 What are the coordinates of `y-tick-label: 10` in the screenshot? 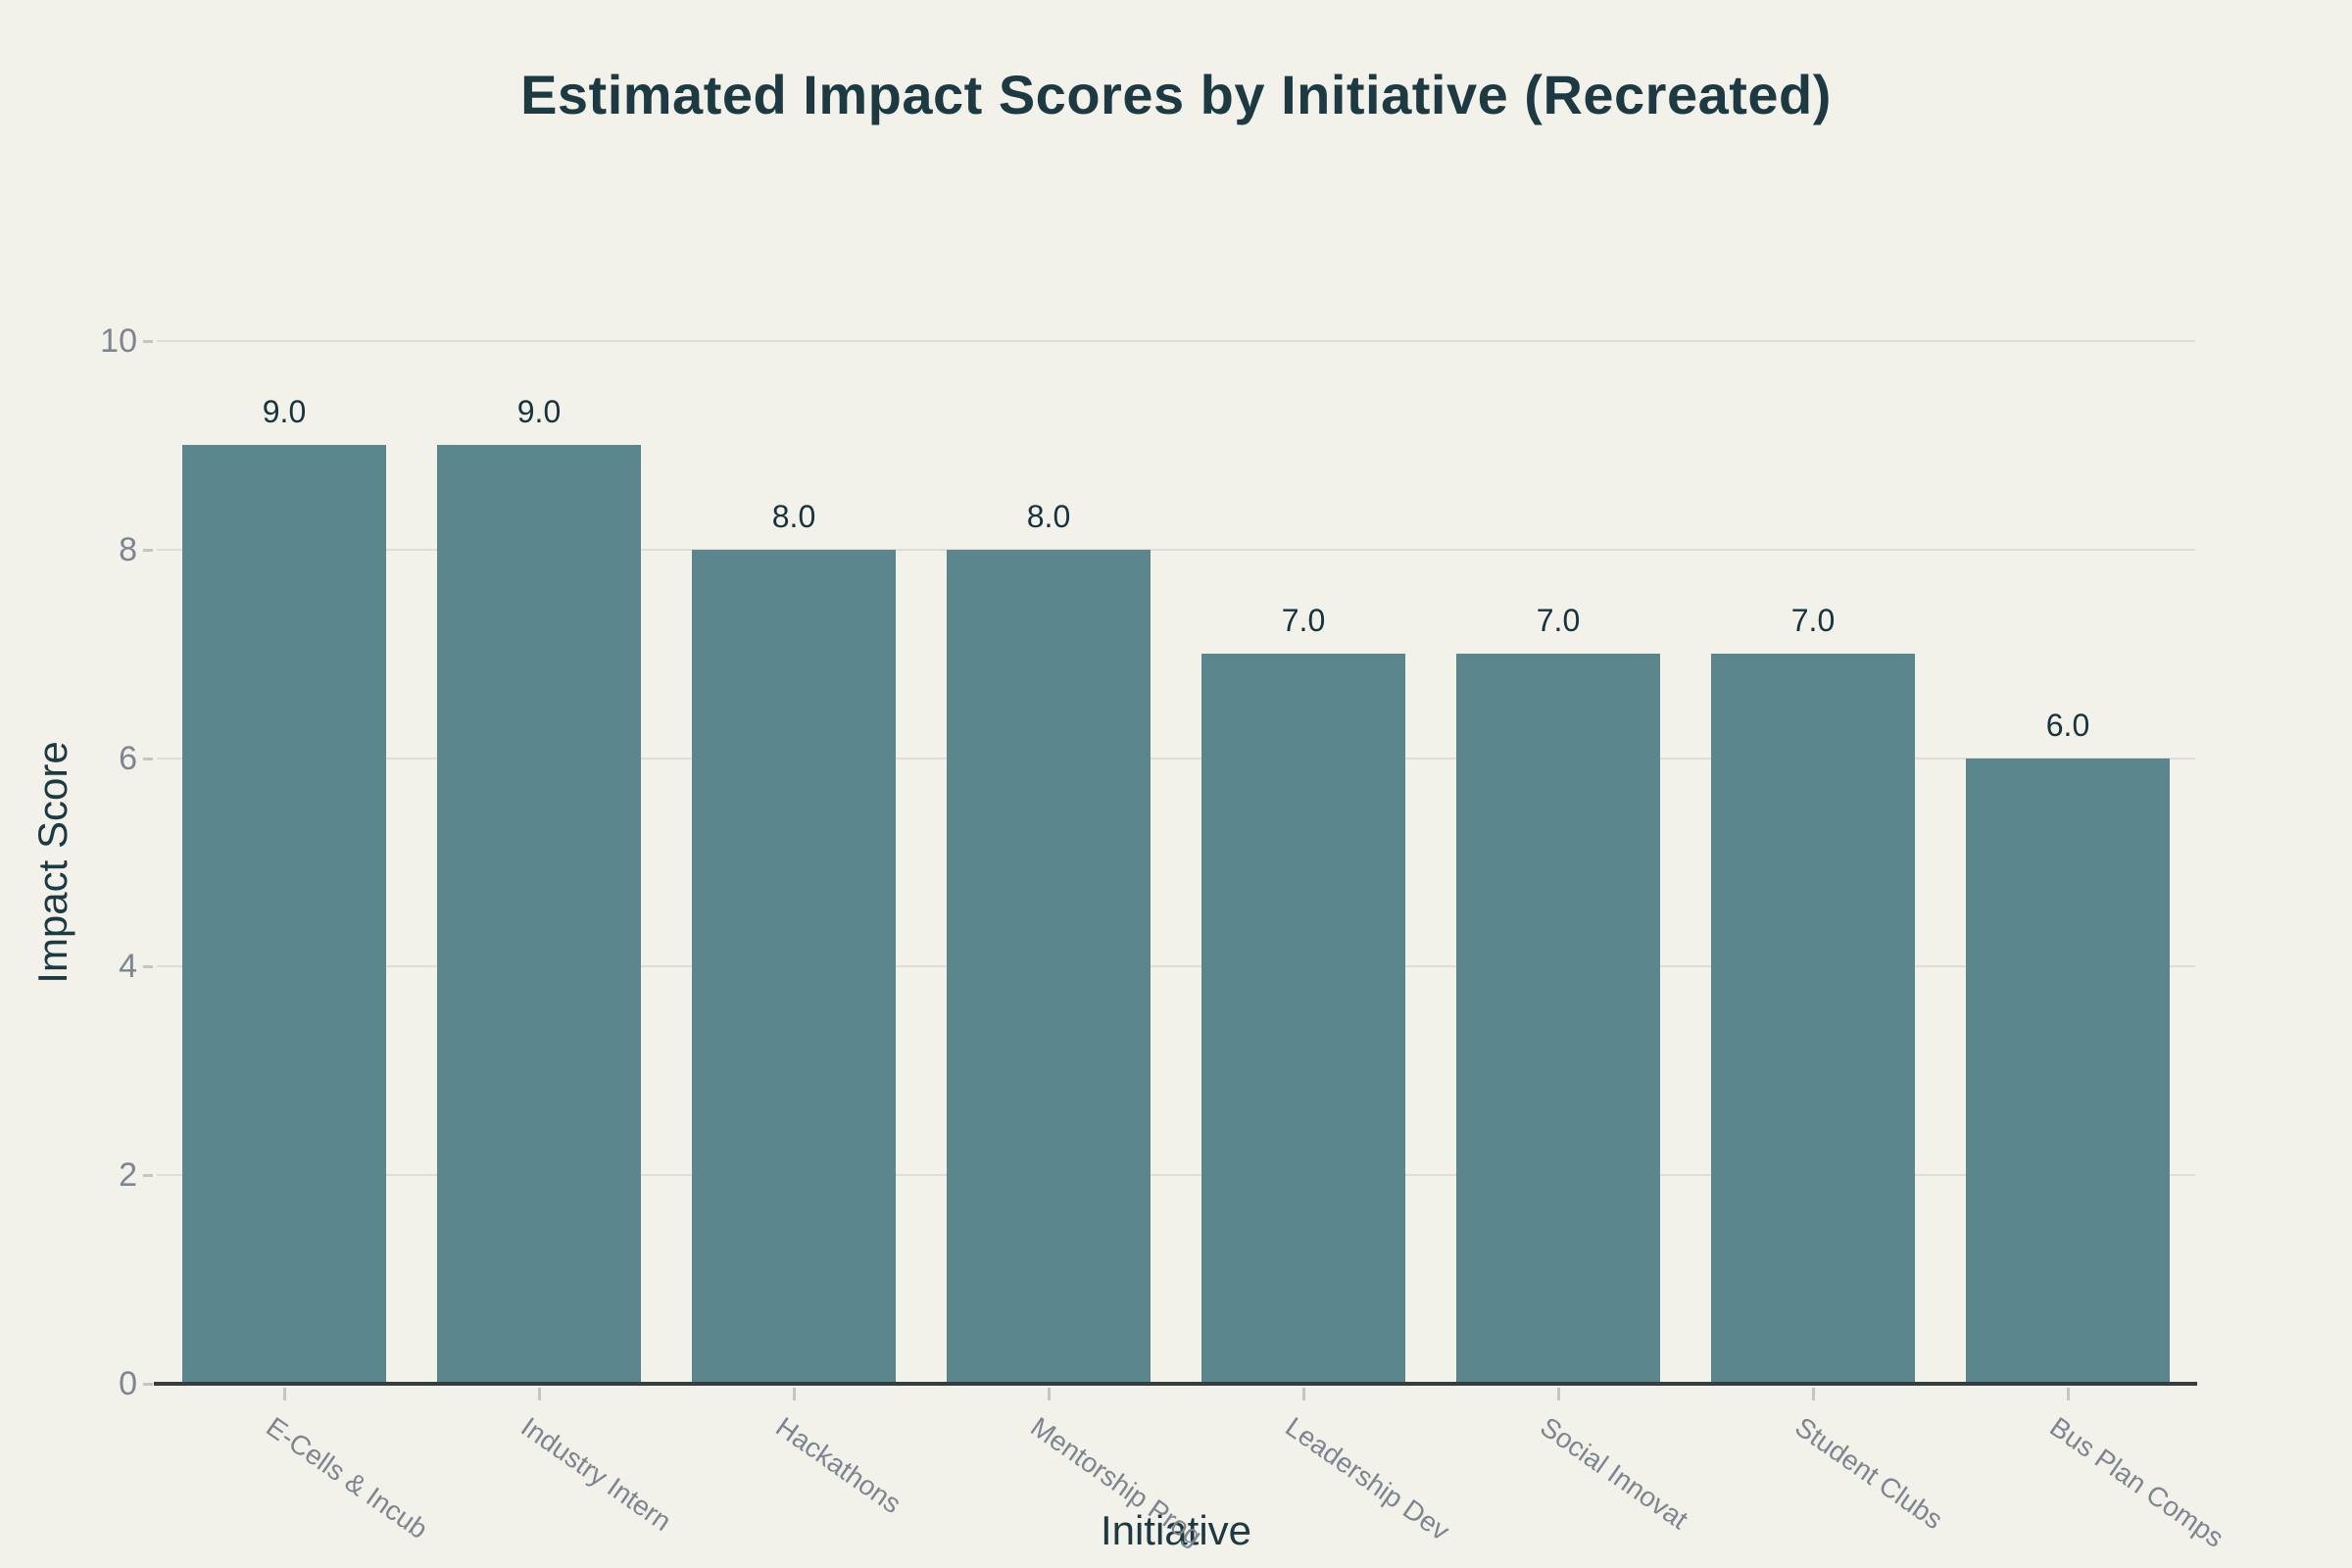 It's located at (118, 341).